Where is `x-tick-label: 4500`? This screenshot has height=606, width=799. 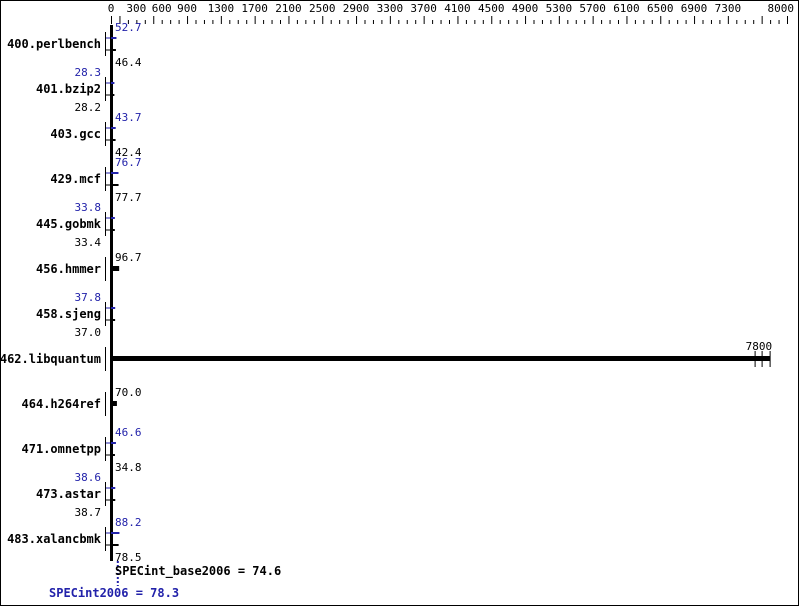 x-tick-label: 4500 is located at coordinates (491, 8).